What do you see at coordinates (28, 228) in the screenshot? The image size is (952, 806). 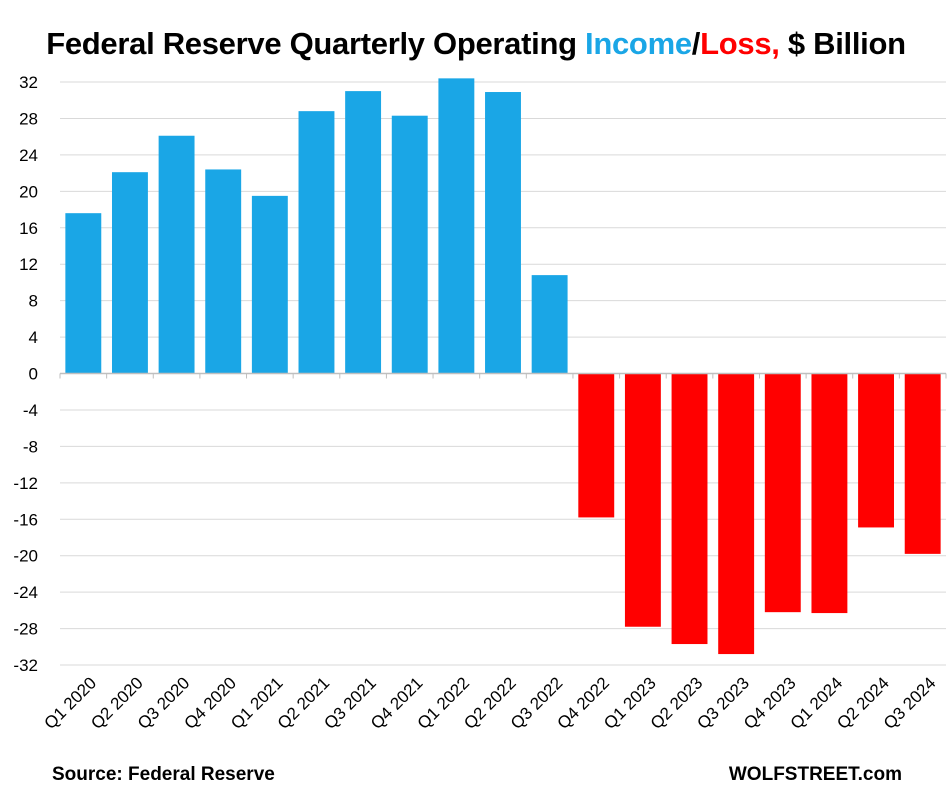 I see `y-tick-label: 16` at bounding box center [28, 228].